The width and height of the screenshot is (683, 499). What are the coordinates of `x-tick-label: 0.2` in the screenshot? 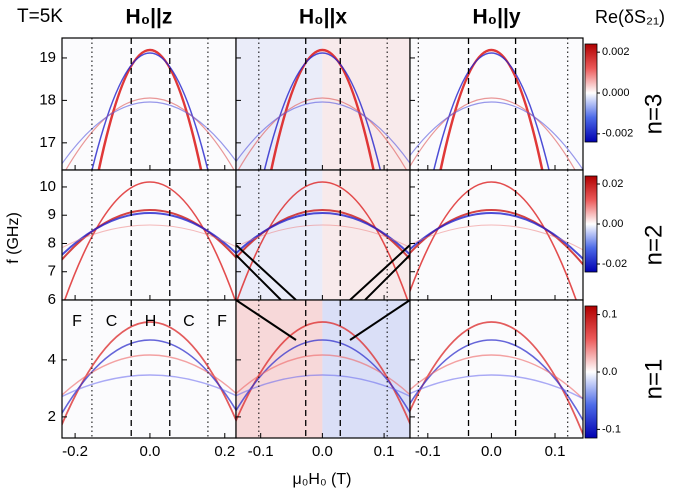 It's located at (224, 451).